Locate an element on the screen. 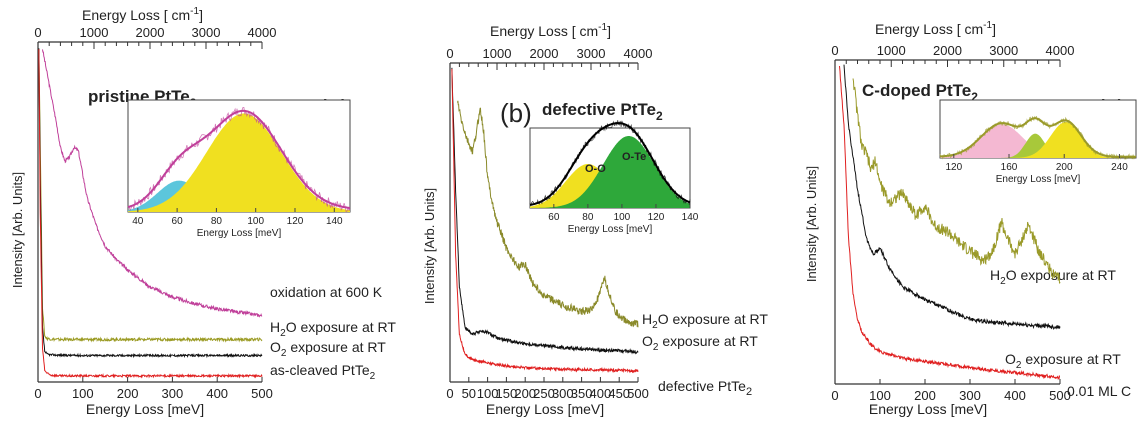  x-tick-label: 350 is located at coordinates (582, 393).